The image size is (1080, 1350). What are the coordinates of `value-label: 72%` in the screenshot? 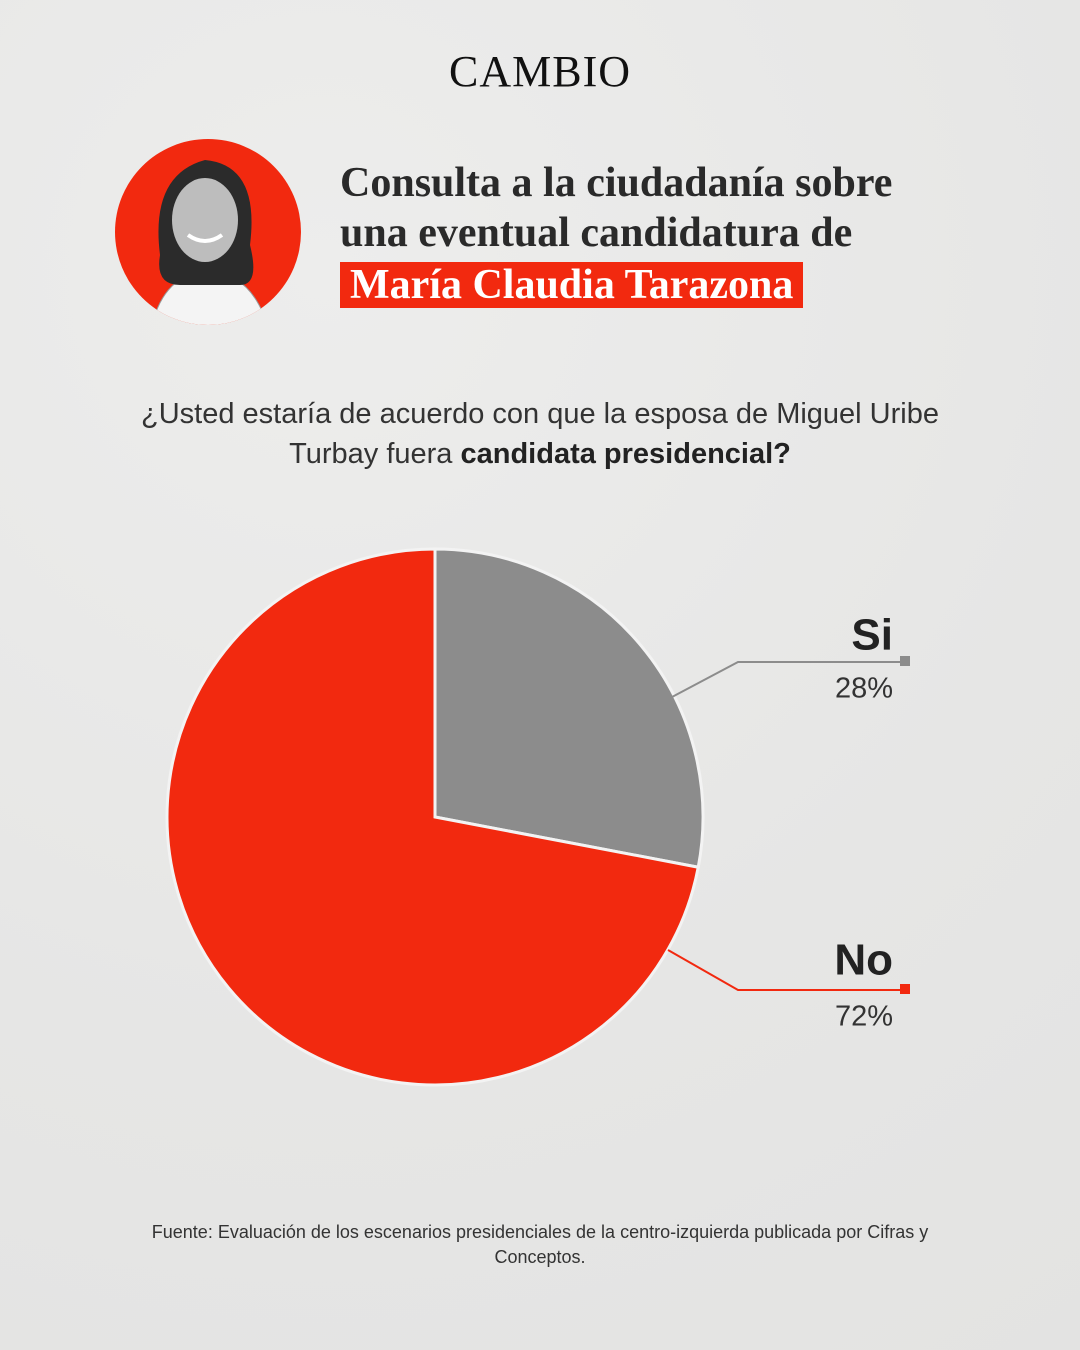 It's located at (864, 1017).